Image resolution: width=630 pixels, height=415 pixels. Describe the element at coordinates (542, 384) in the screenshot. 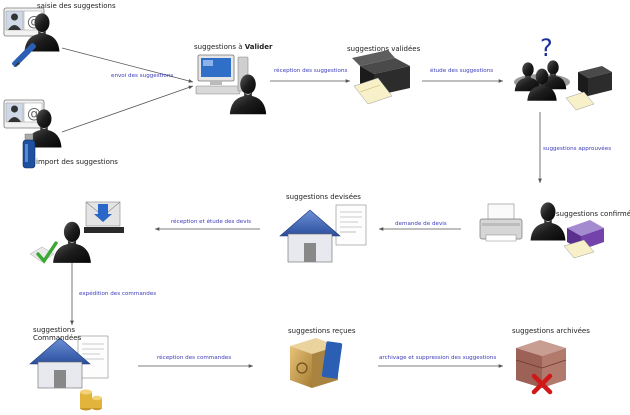

I see `red-x-icon` at that location.